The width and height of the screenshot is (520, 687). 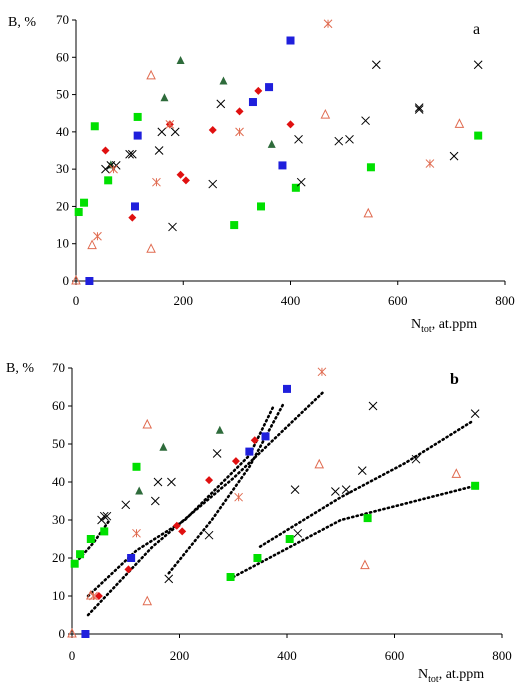 What do you see at coordinates (476, 29) in the screenshot?
I see `panel-label: a` at bounding box center [476, 29].